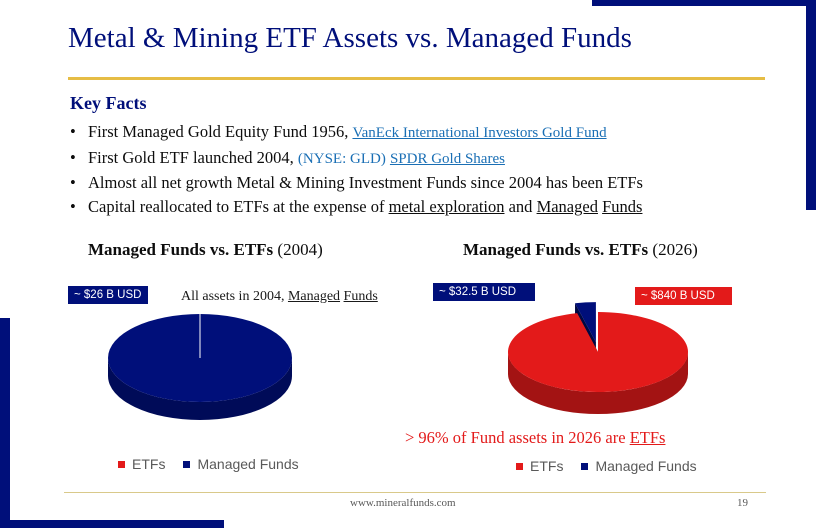 This screenshot has width=816, height=528. What do you see at coordinates (108, 295) in the screenshot?
I see `chart-2004-managed-callout: ~ $26 B USD` at bounding box center [108, 295].